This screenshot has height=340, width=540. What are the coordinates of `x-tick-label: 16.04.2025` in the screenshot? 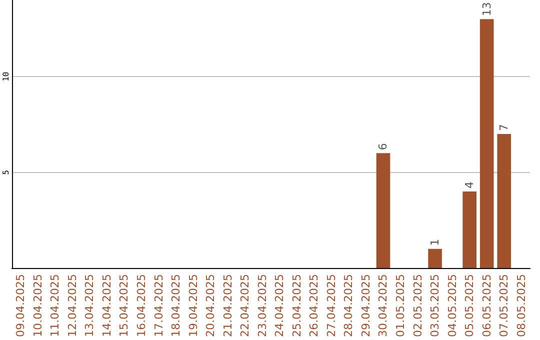 It's located at (141, 306).